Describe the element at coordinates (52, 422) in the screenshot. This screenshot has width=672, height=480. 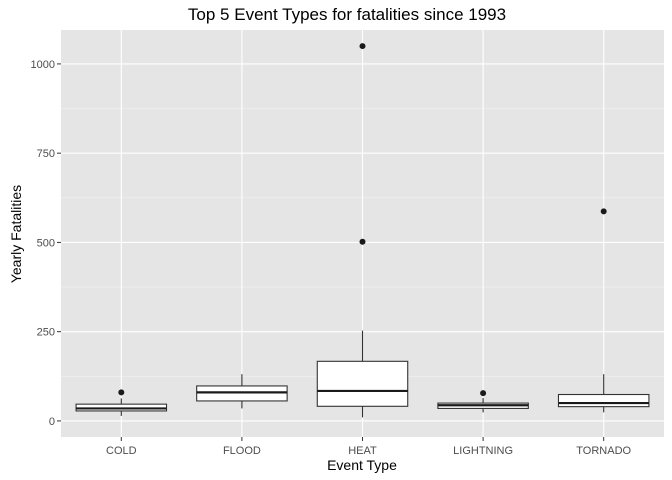
I see `y-tick-label: 0` at that location.